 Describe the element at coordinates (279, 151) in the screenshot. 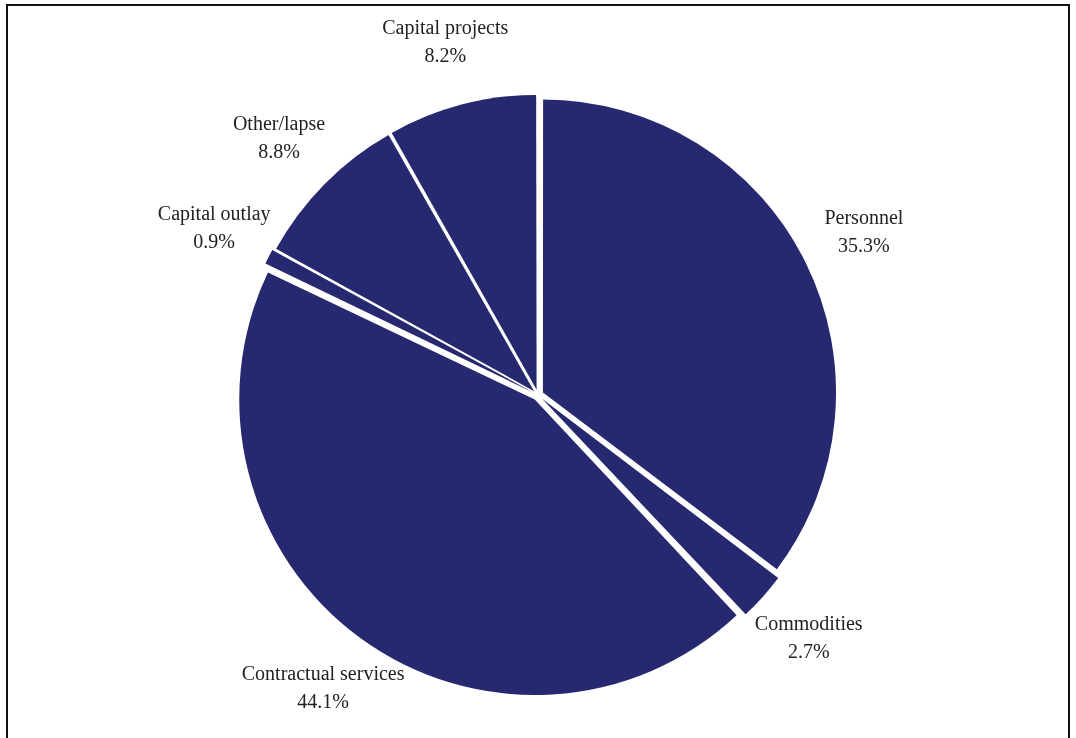

I see `data-label: 8.8%` at that location.